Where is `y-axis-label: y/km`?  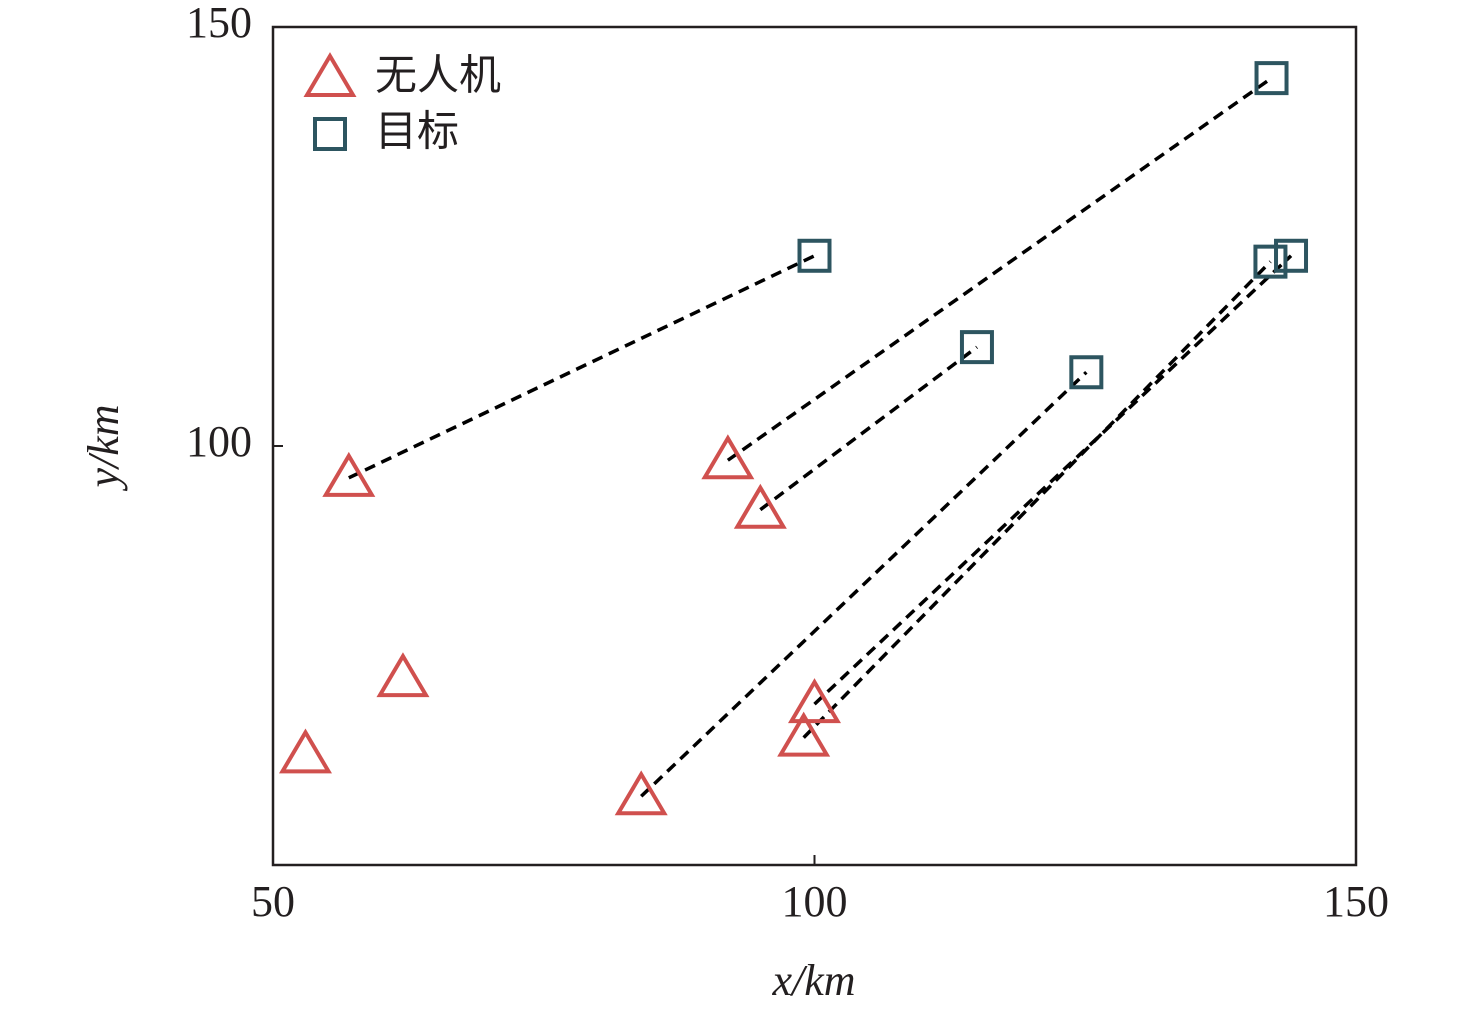 y-axis-label: y/km is located at coordinates (103, 447).